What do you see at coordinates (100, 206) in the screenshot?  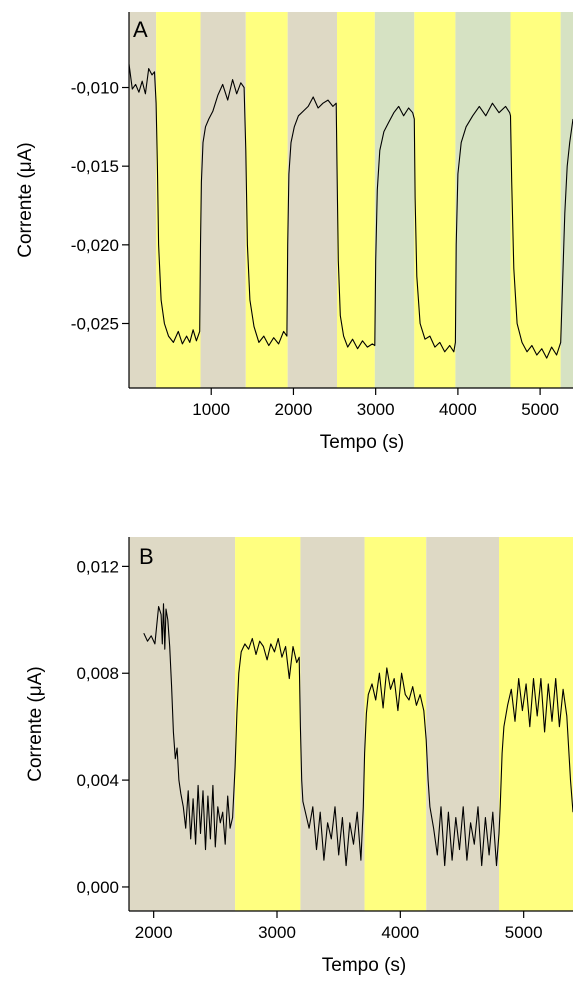 I see `y-ticks: -0,010 -0,015 -0,020 -0,025` at bounding box center [100, 206].